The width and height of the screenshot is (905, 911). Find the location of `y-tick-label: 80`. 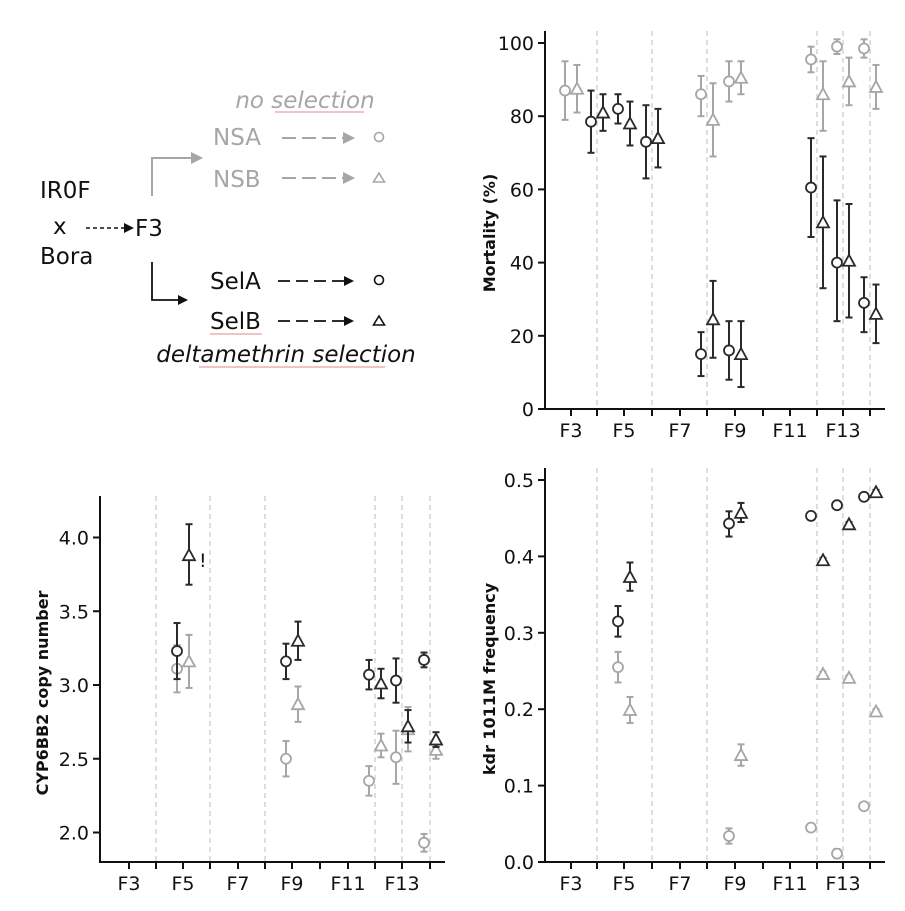

y-tick-label: 80 is located at coordinates (522, 117).